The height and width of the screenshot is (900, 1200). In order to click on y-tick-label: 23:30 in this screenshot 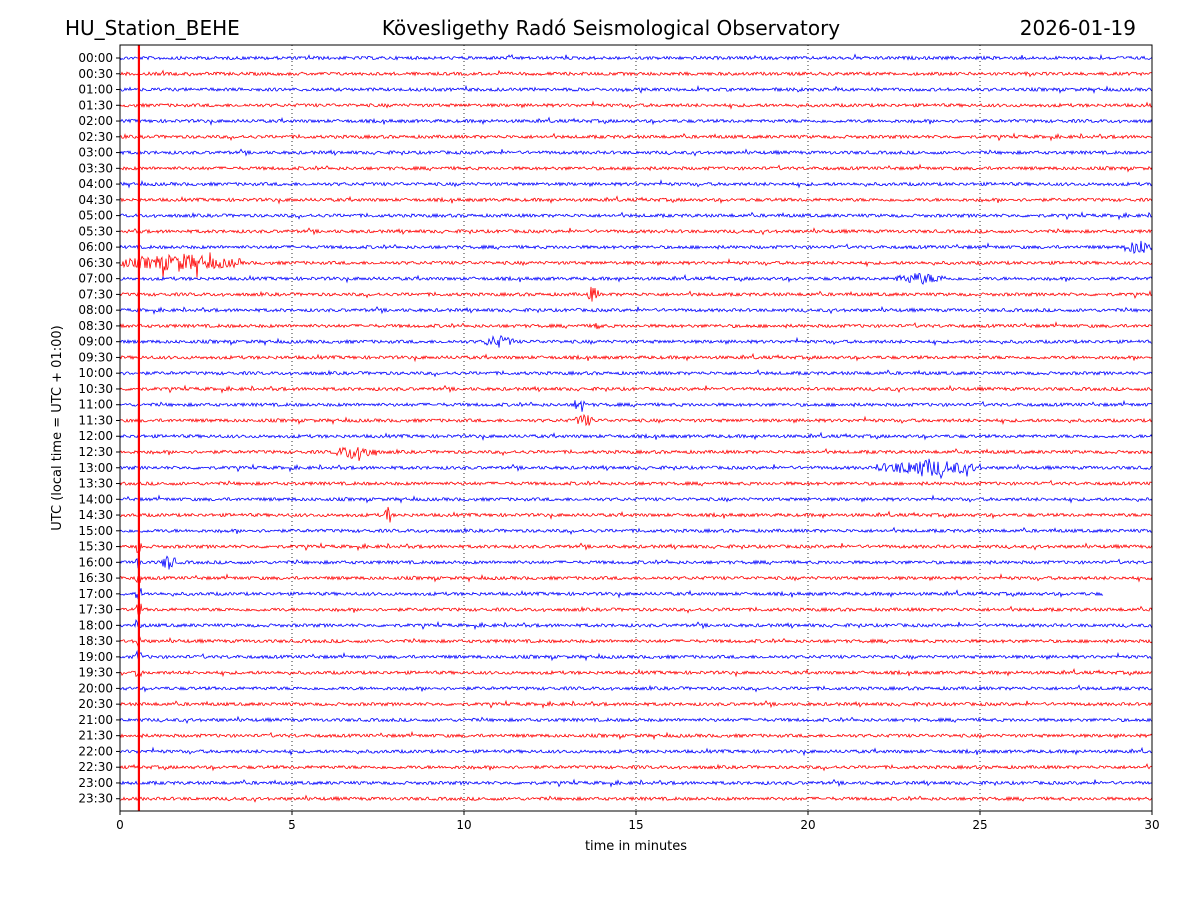, I will do `click(95, 799)`.